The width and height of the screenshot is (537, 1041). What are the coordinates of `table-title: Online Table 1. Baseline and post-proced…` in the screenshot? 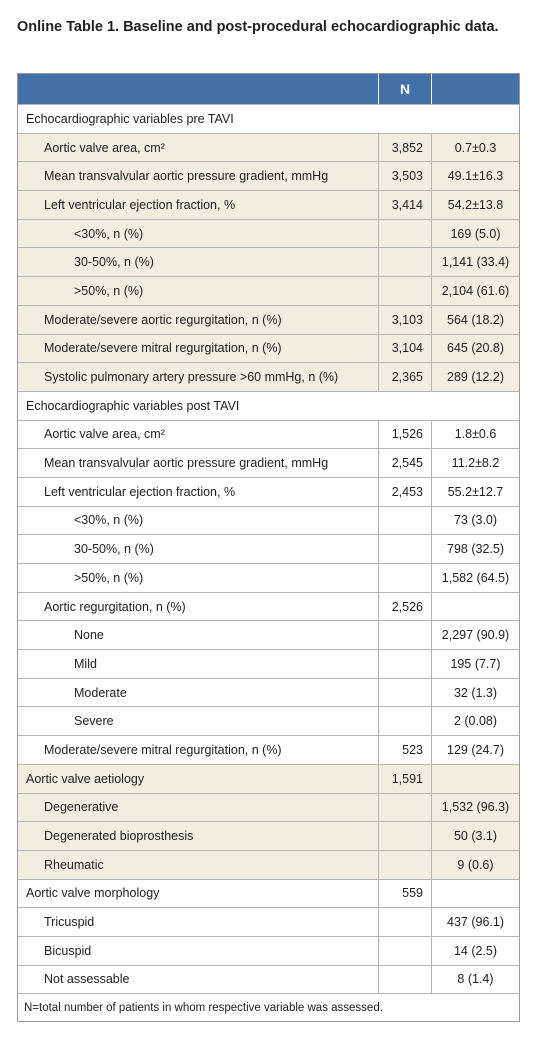 It's located at (258, 27).